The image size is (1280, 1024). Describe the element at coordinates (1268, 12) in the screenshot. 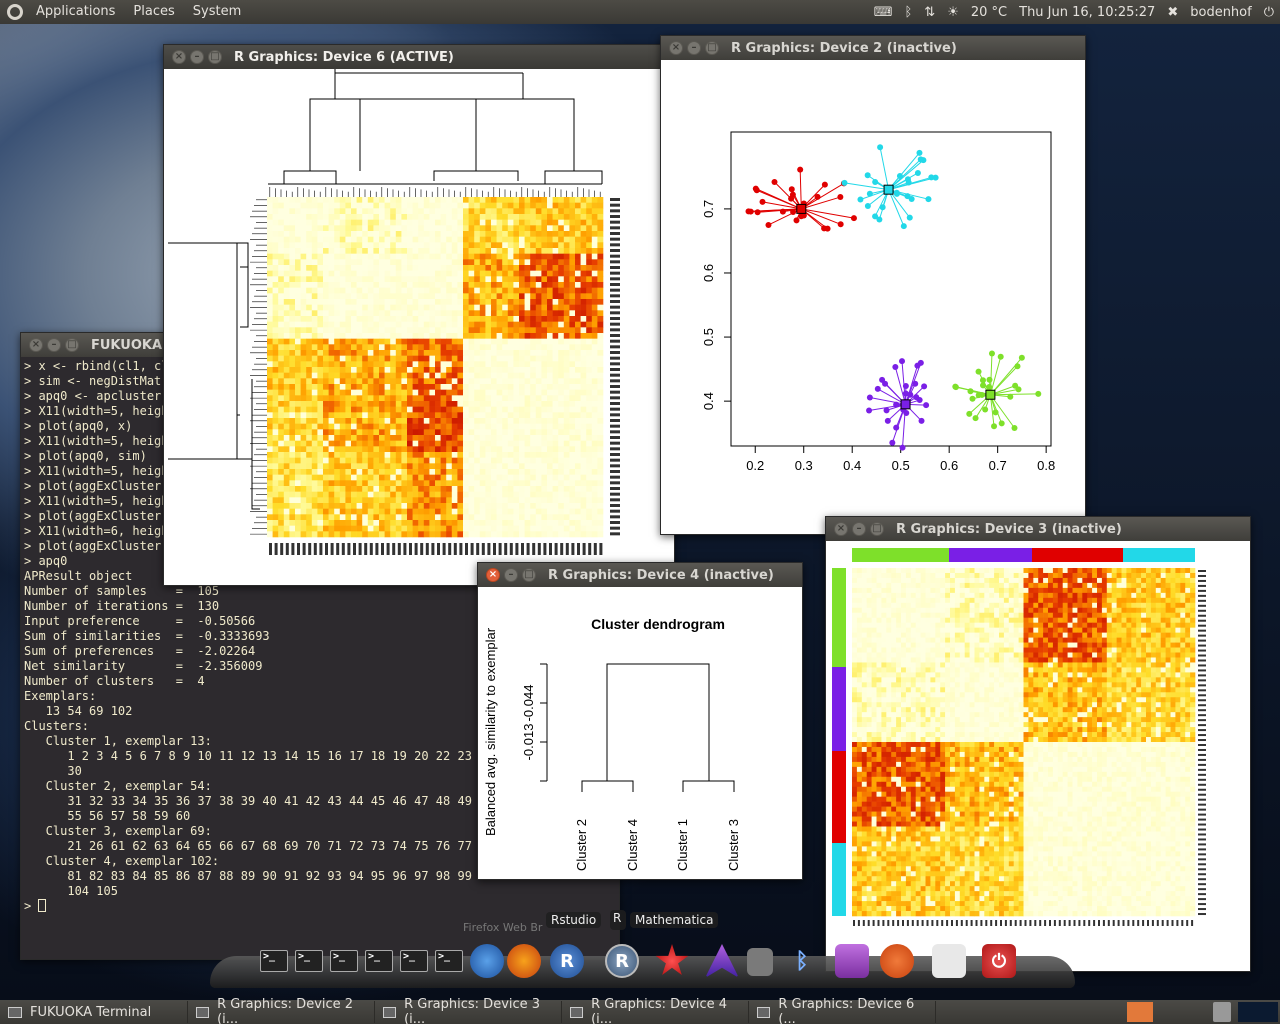

I see `power-icon: ⏻` at that location.